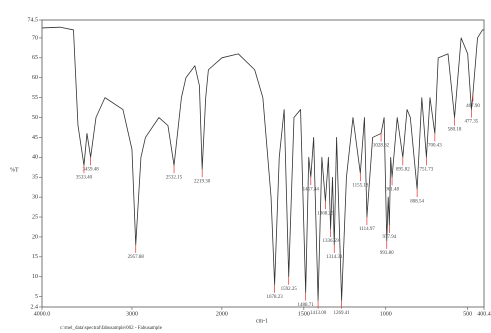 This screenshot has width=491, height=333. I want to click on y-tick-label: 70, so click(35, 38).